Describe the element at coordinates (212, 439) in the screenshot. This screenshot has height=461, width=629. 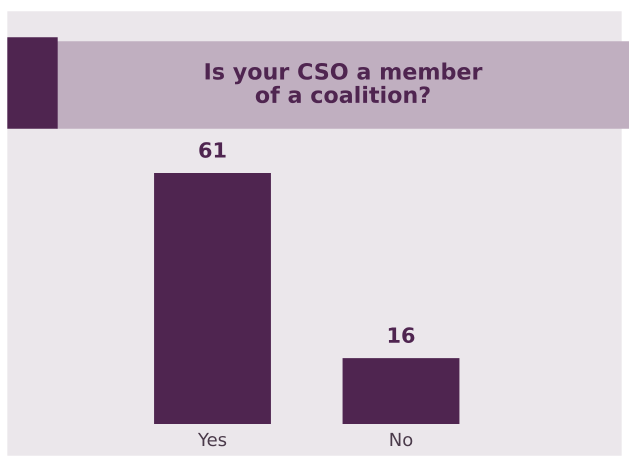
I see `x-tick-label: Yes` at that location.